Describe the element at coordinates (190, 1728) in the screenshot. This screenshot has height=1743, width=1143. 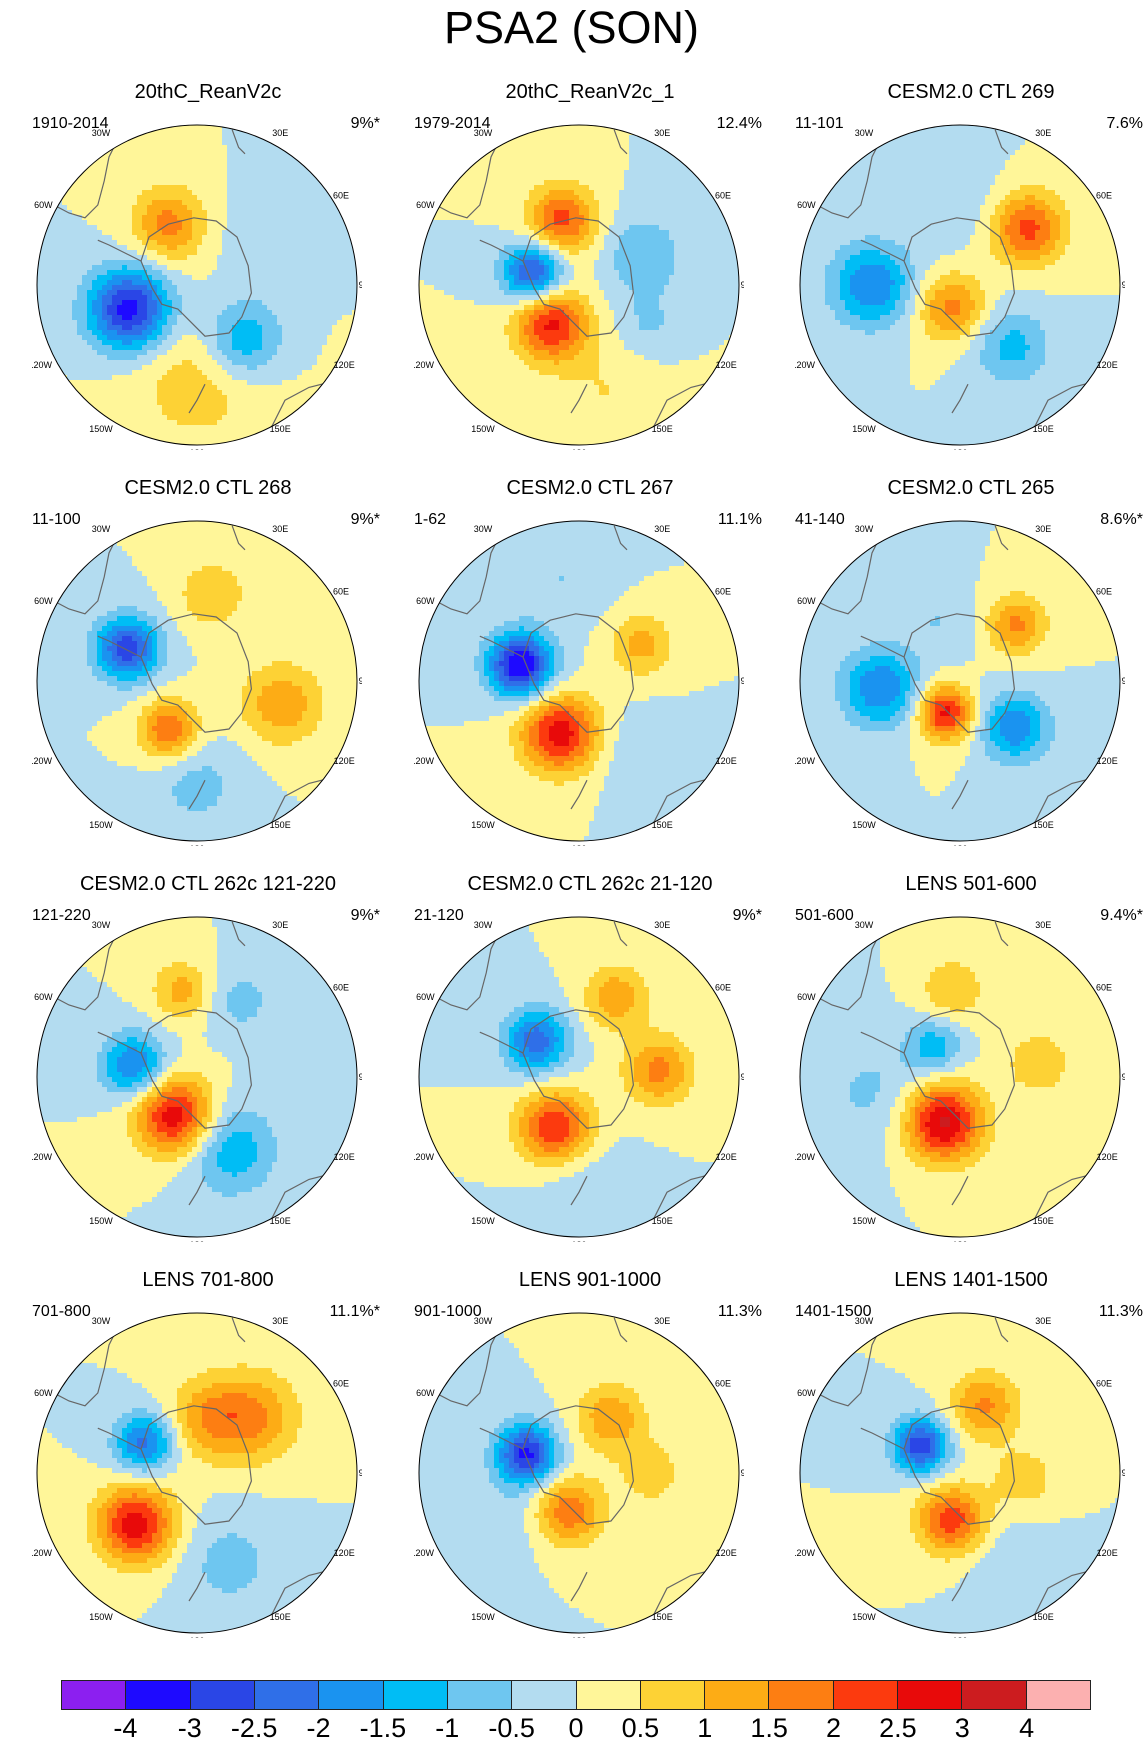
I see `colorbar-tick-label: -3` at that location.